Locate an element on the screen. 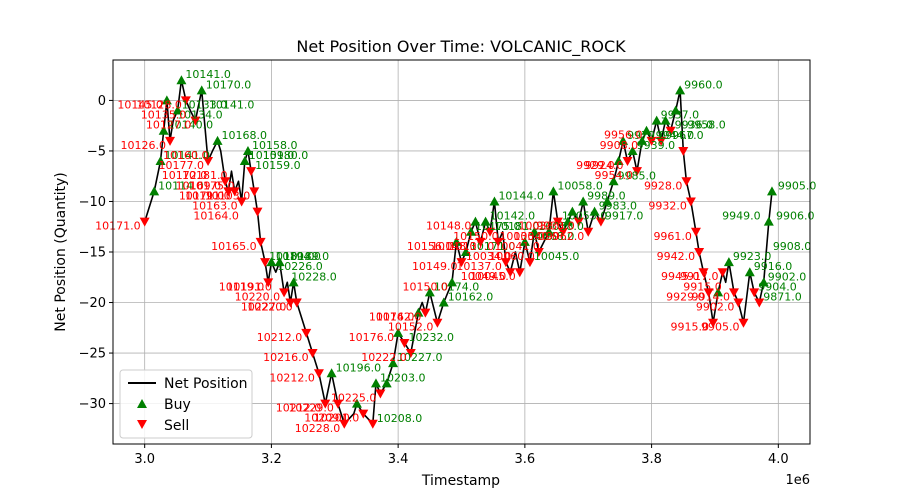 This screenshot has width=900, height=500. sell-price-label: 10177.0 is located at coordinates (182, 165).